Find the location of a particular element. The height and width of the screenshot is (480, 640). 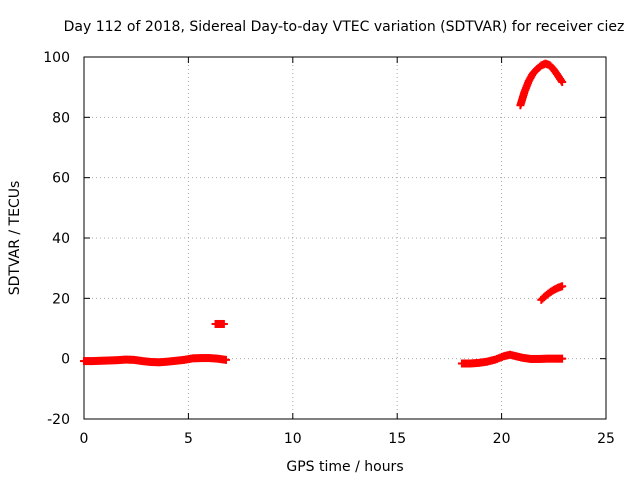

y-tick-label: 40 is located at coordinates (61, 239).